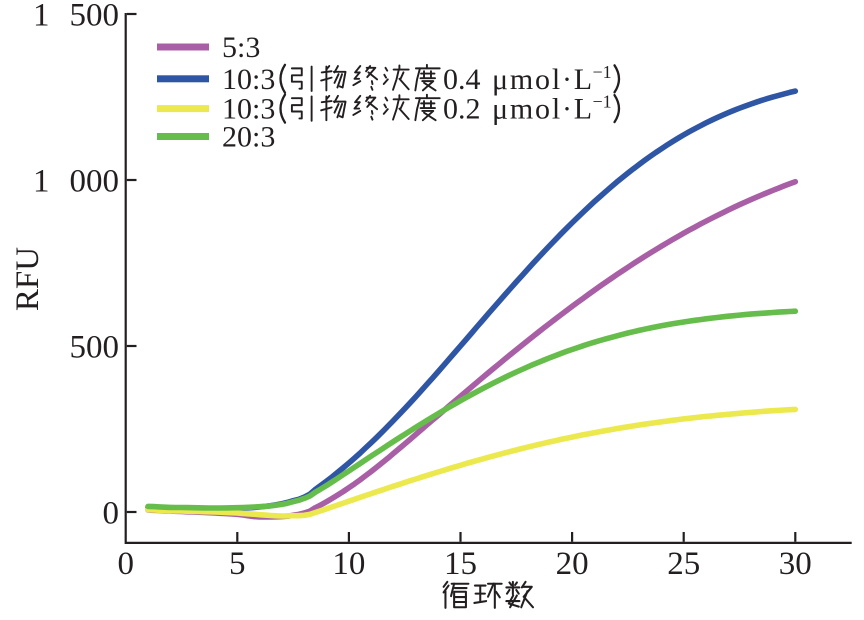  What do you see at coordinates (28, 279) in the screenshot?
I see `svg-text: RFU` at bounding box center [28, 279].